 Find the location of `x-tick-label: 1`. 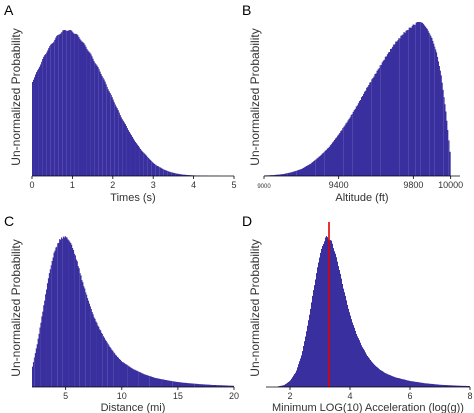

x-tick-label: 1 is located at coordinates (72, 185).